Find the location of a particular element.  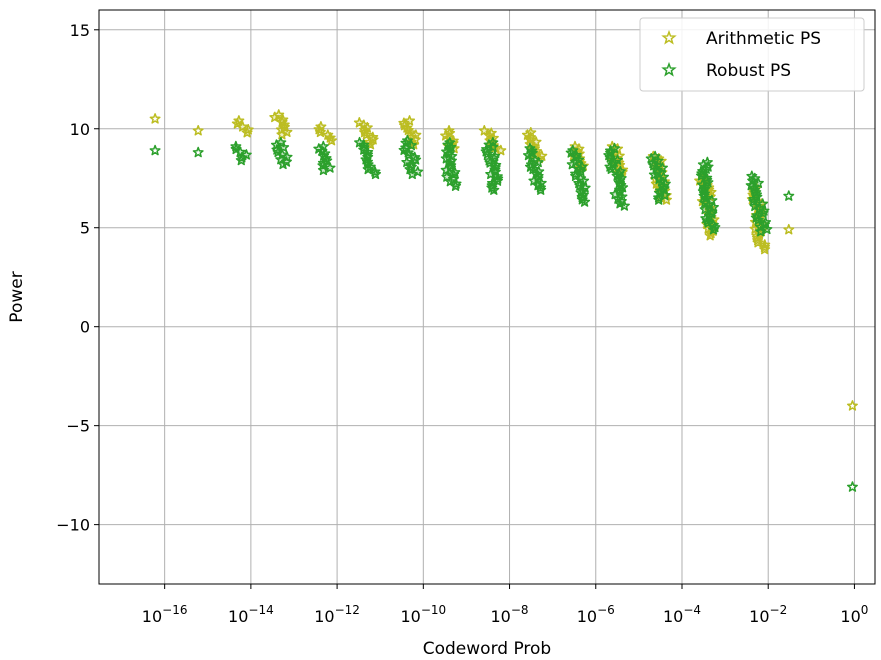

x-tick-label: 10⁻¹² is located at coordinates (337, 614).